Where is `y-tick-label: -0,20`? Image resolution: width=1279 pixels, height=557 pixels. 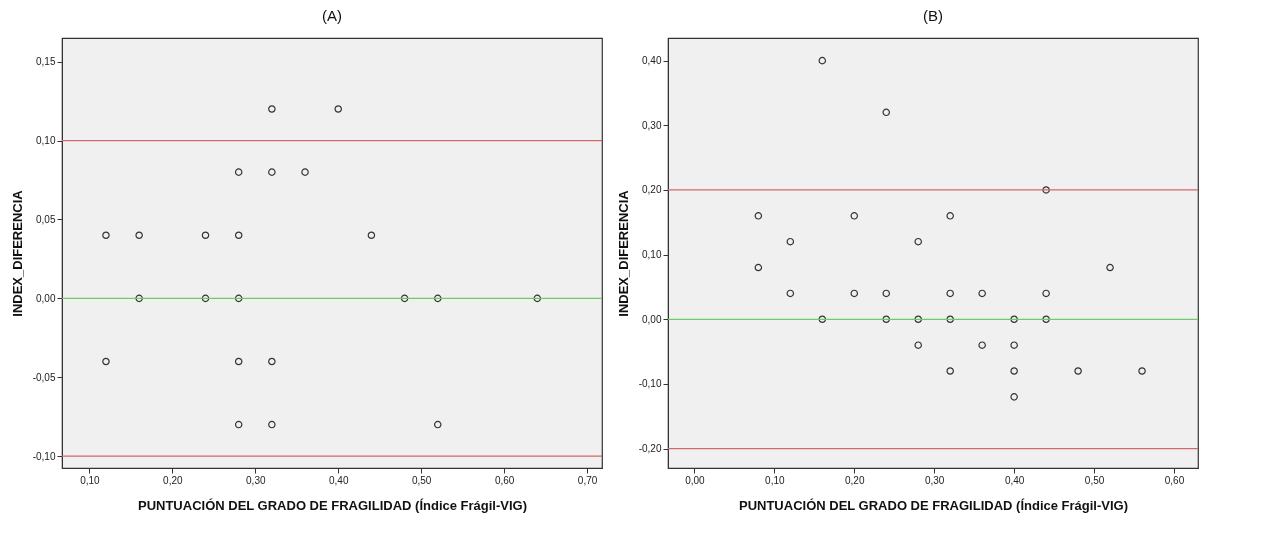 y-tick-label: -0,20 is located at coordinates (650, 449).